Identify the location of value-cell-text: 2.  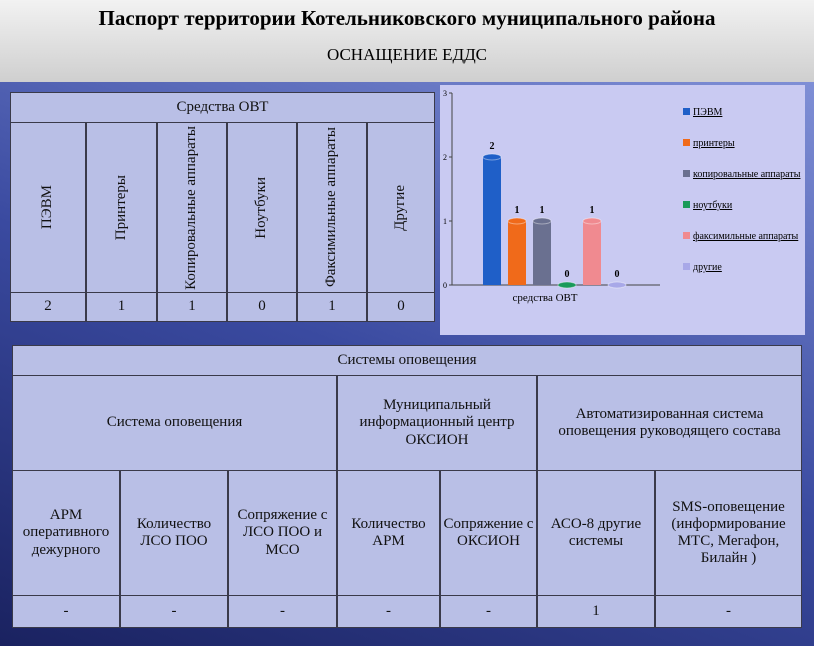
(48, 306).